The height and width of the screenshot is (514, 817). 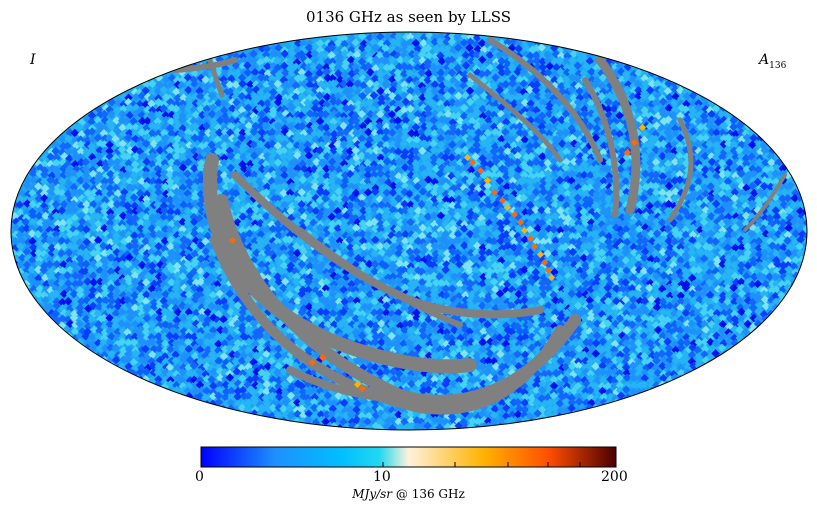 I want to click on colorbar-min-label: 0, so click(x=199, y=477).